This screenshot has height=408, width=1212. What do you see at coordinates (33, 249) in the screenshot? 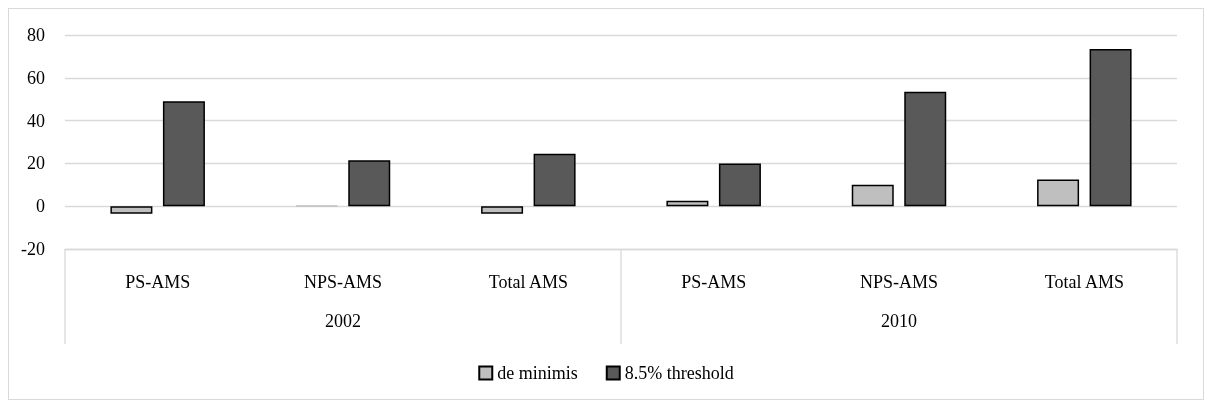
I see `y-tick-label: -20` at bounding box center [33, 249].